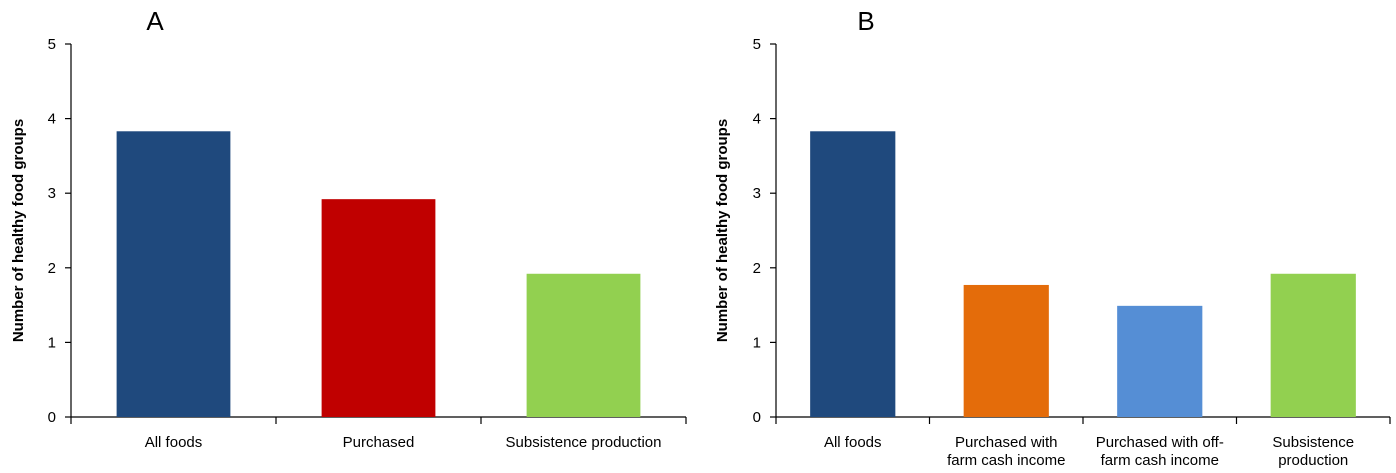 The width and height of the screenshot is (1396, 473). Describe the element at coordinates (1313, 442) in the screenshot. I see `x-category-label-line: Subsistence` at that location.